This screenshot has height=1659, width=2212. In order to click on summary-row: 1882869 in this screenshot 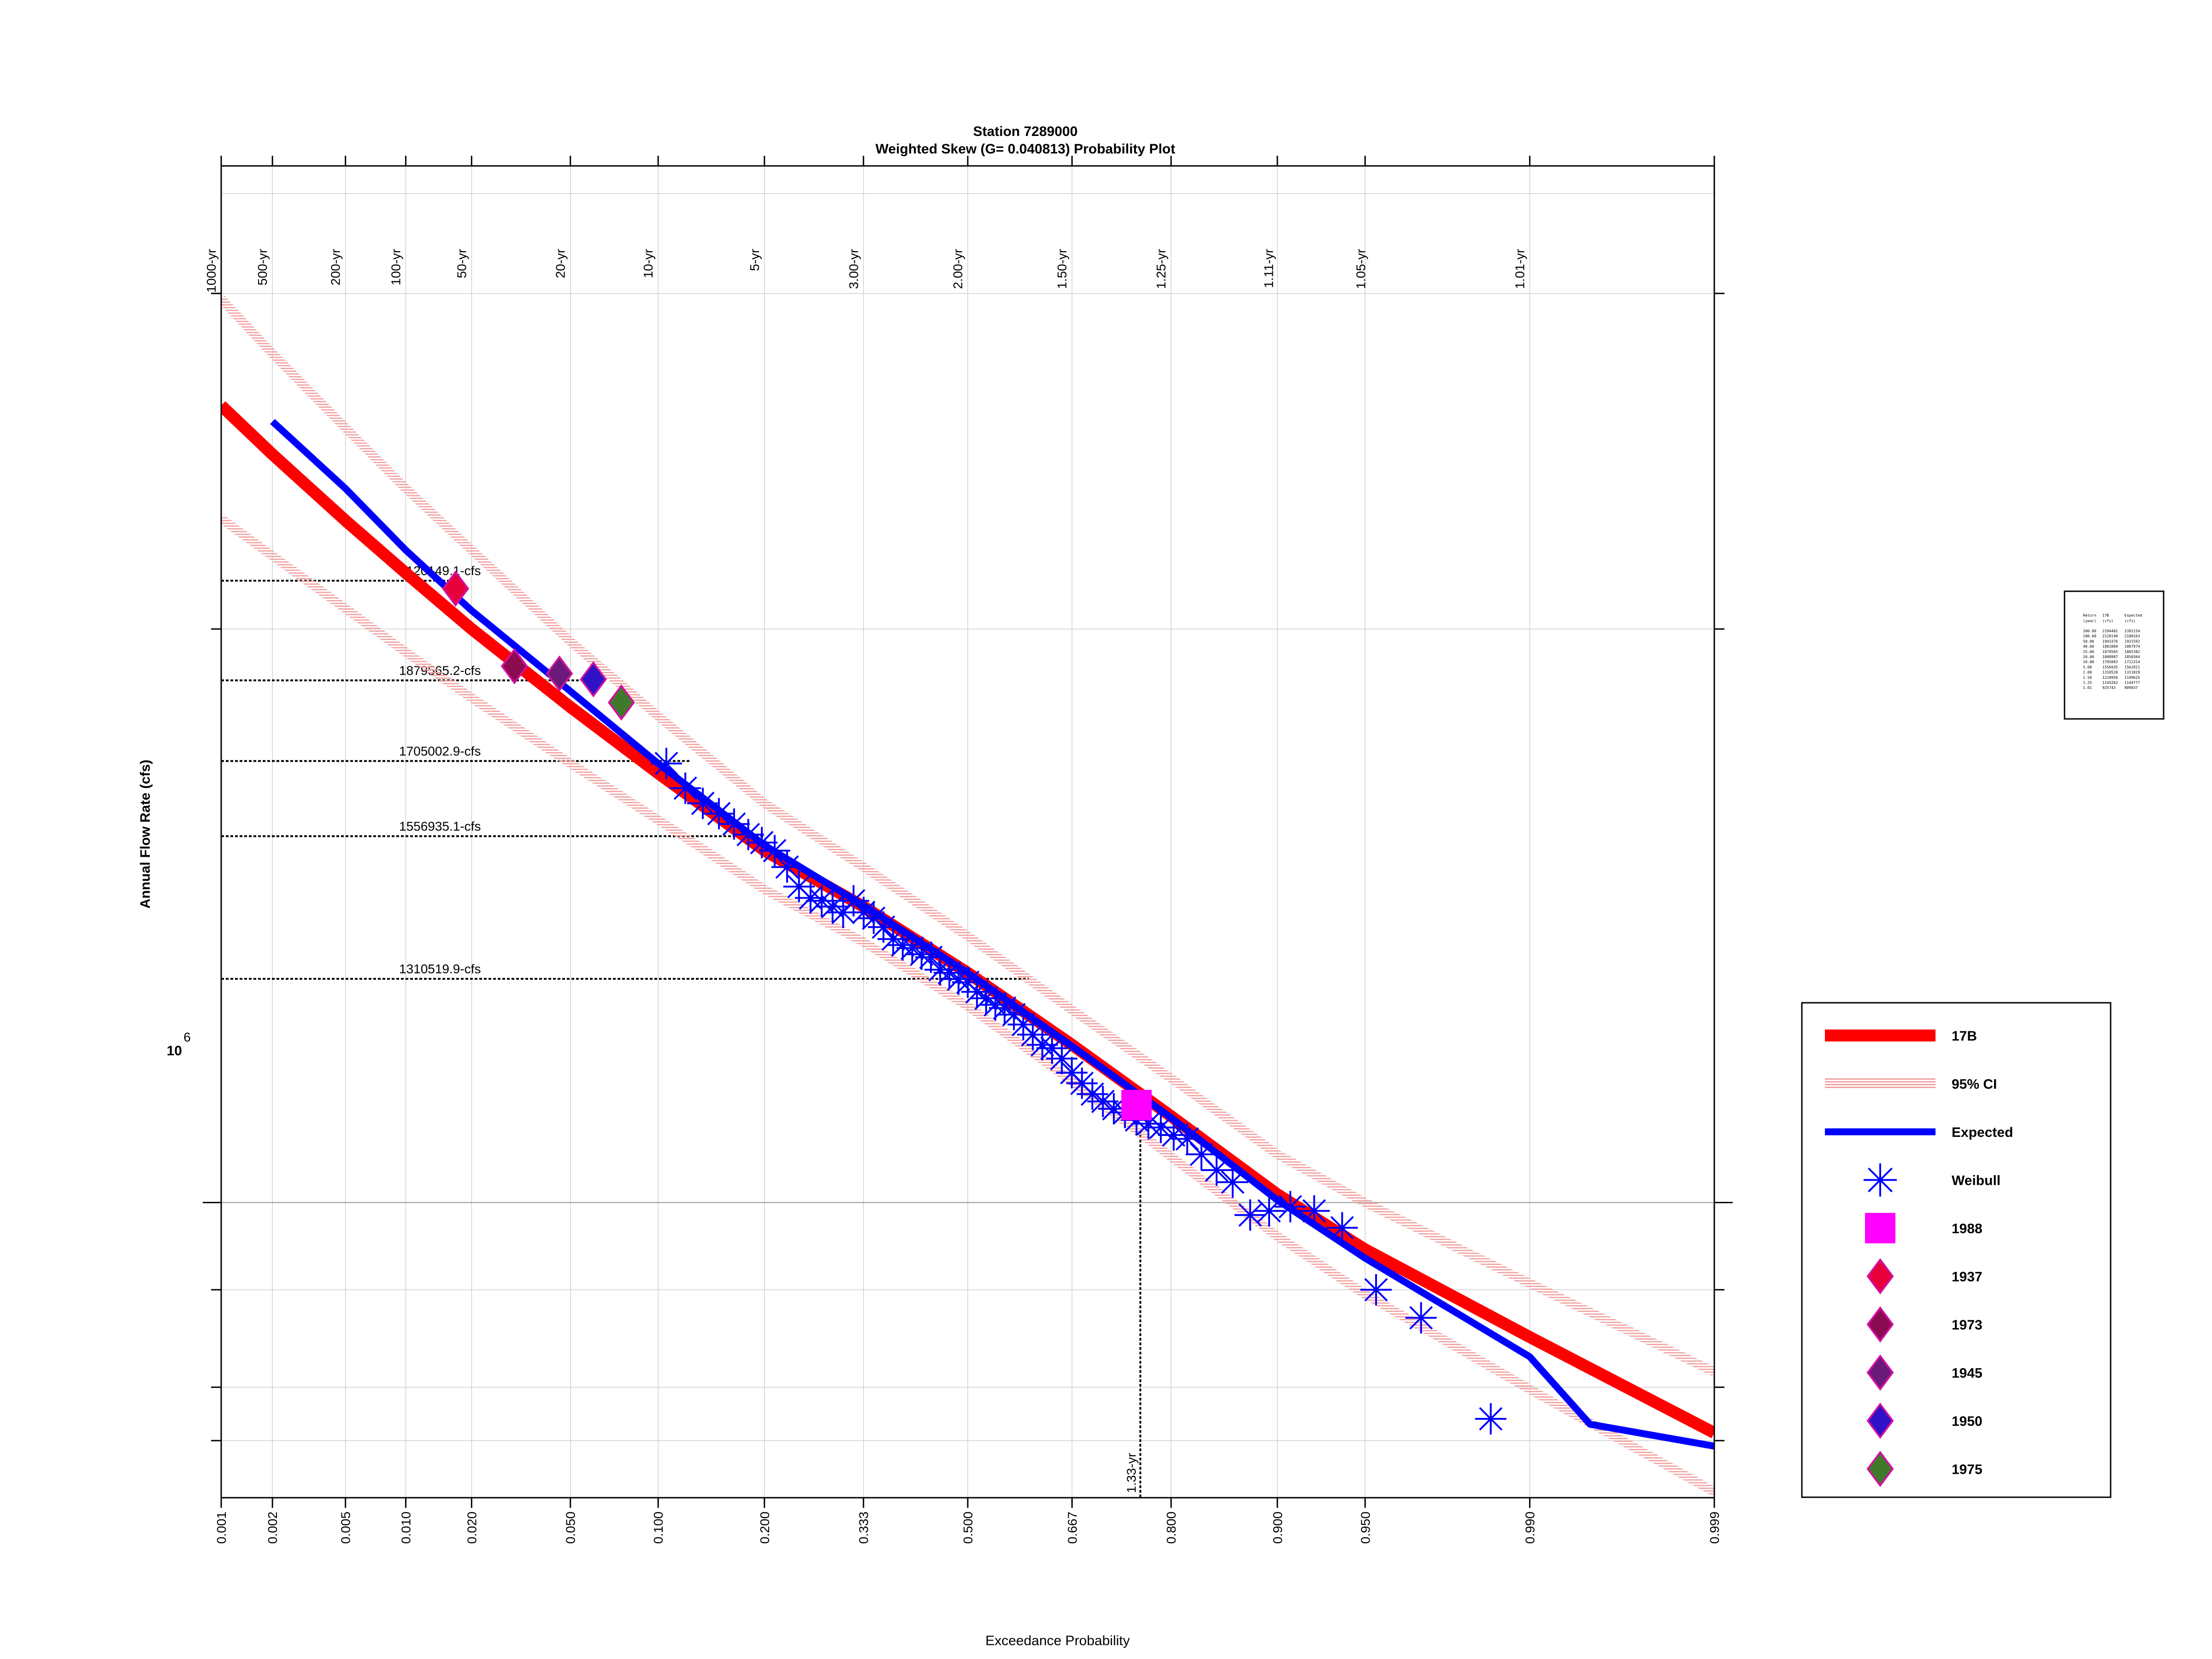, I will do `click(2110, 647)`.